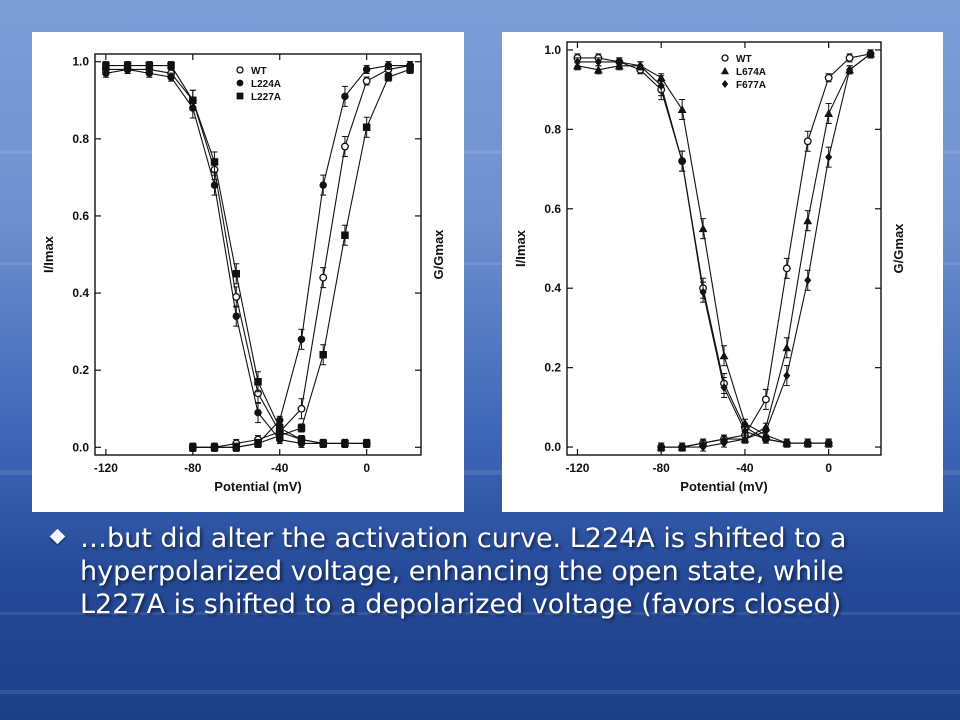  I want to click on chart2-l674a-inactivation-curve, so click(703, 254).